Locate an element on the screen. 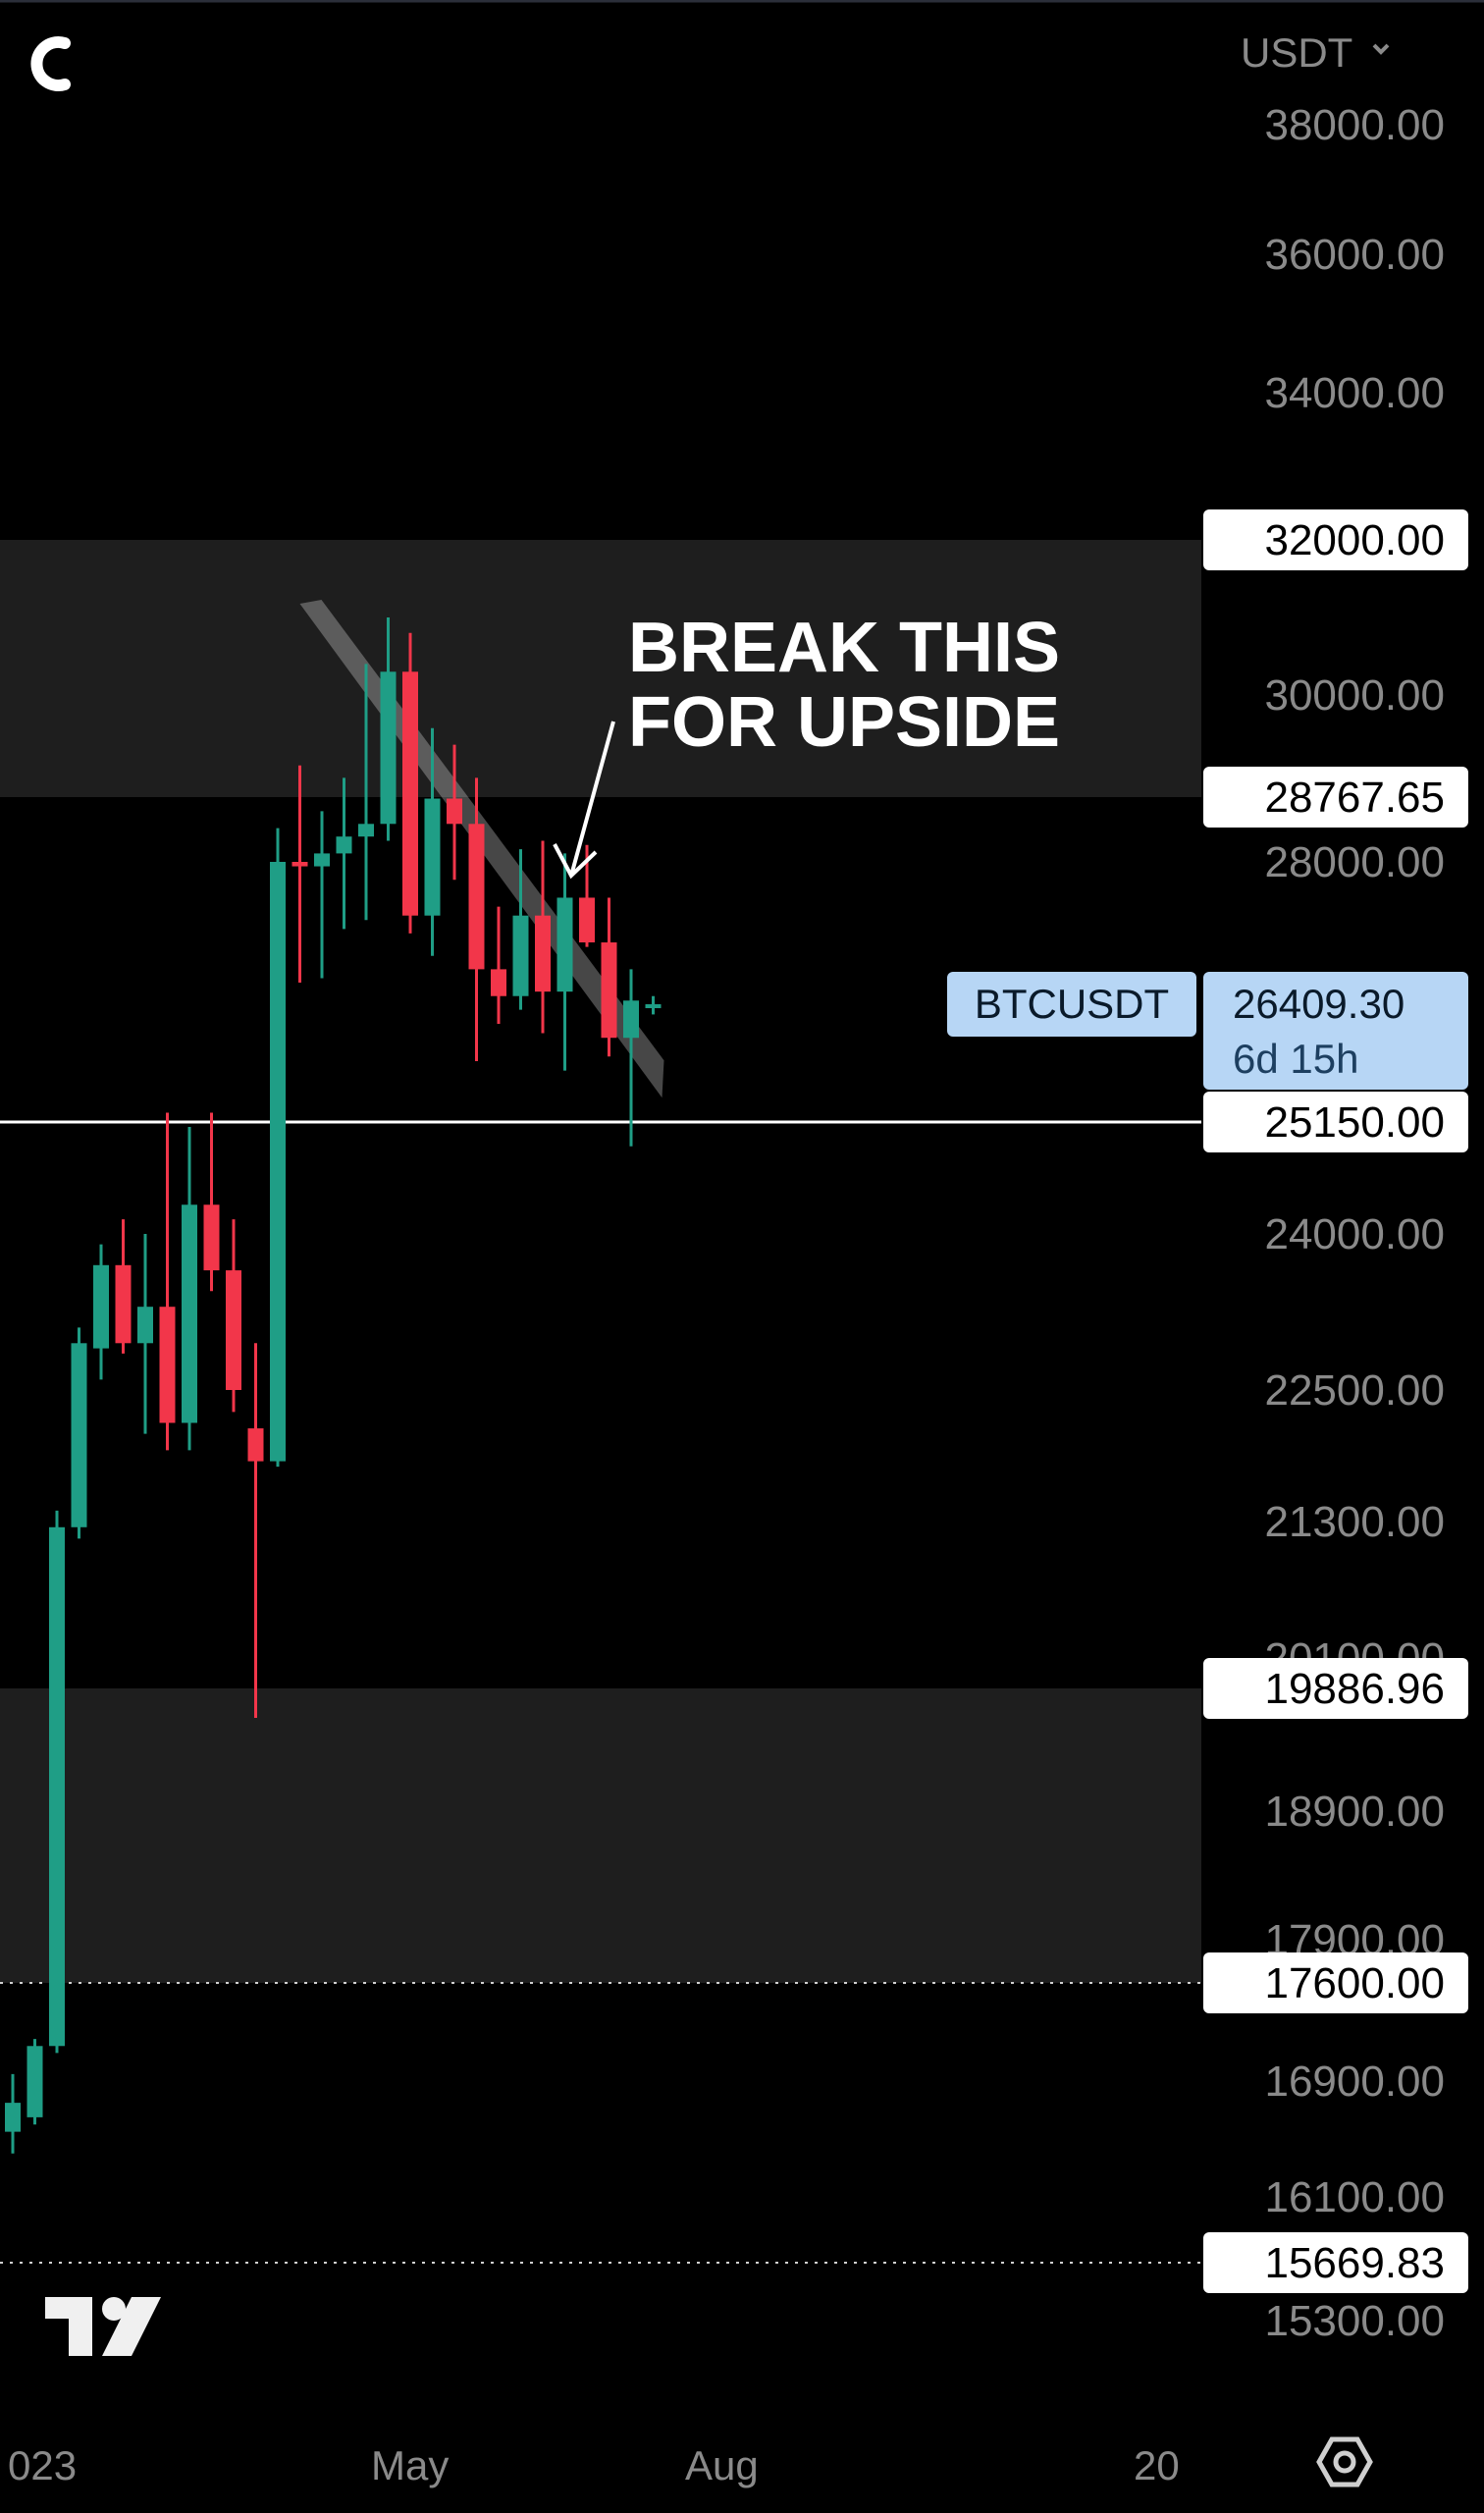 The height and width of the screenshot is (2513, 1484). y-tick-label: 24000.00 is located at coordinates (1354, 1234).